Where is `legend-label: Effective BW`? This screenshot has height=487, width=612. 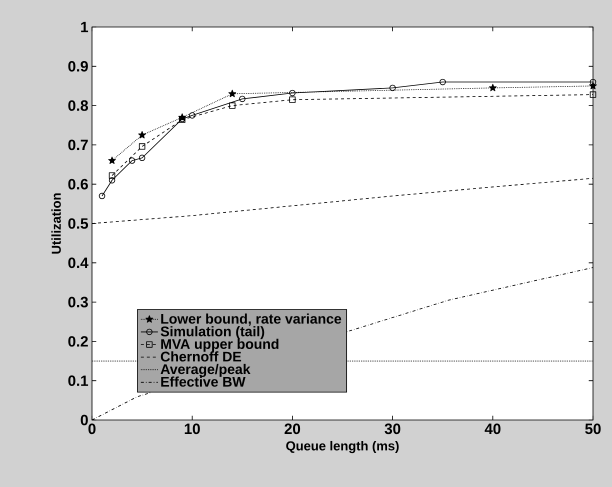 legend-label: Effective BW is located at coordinates (203, 381).